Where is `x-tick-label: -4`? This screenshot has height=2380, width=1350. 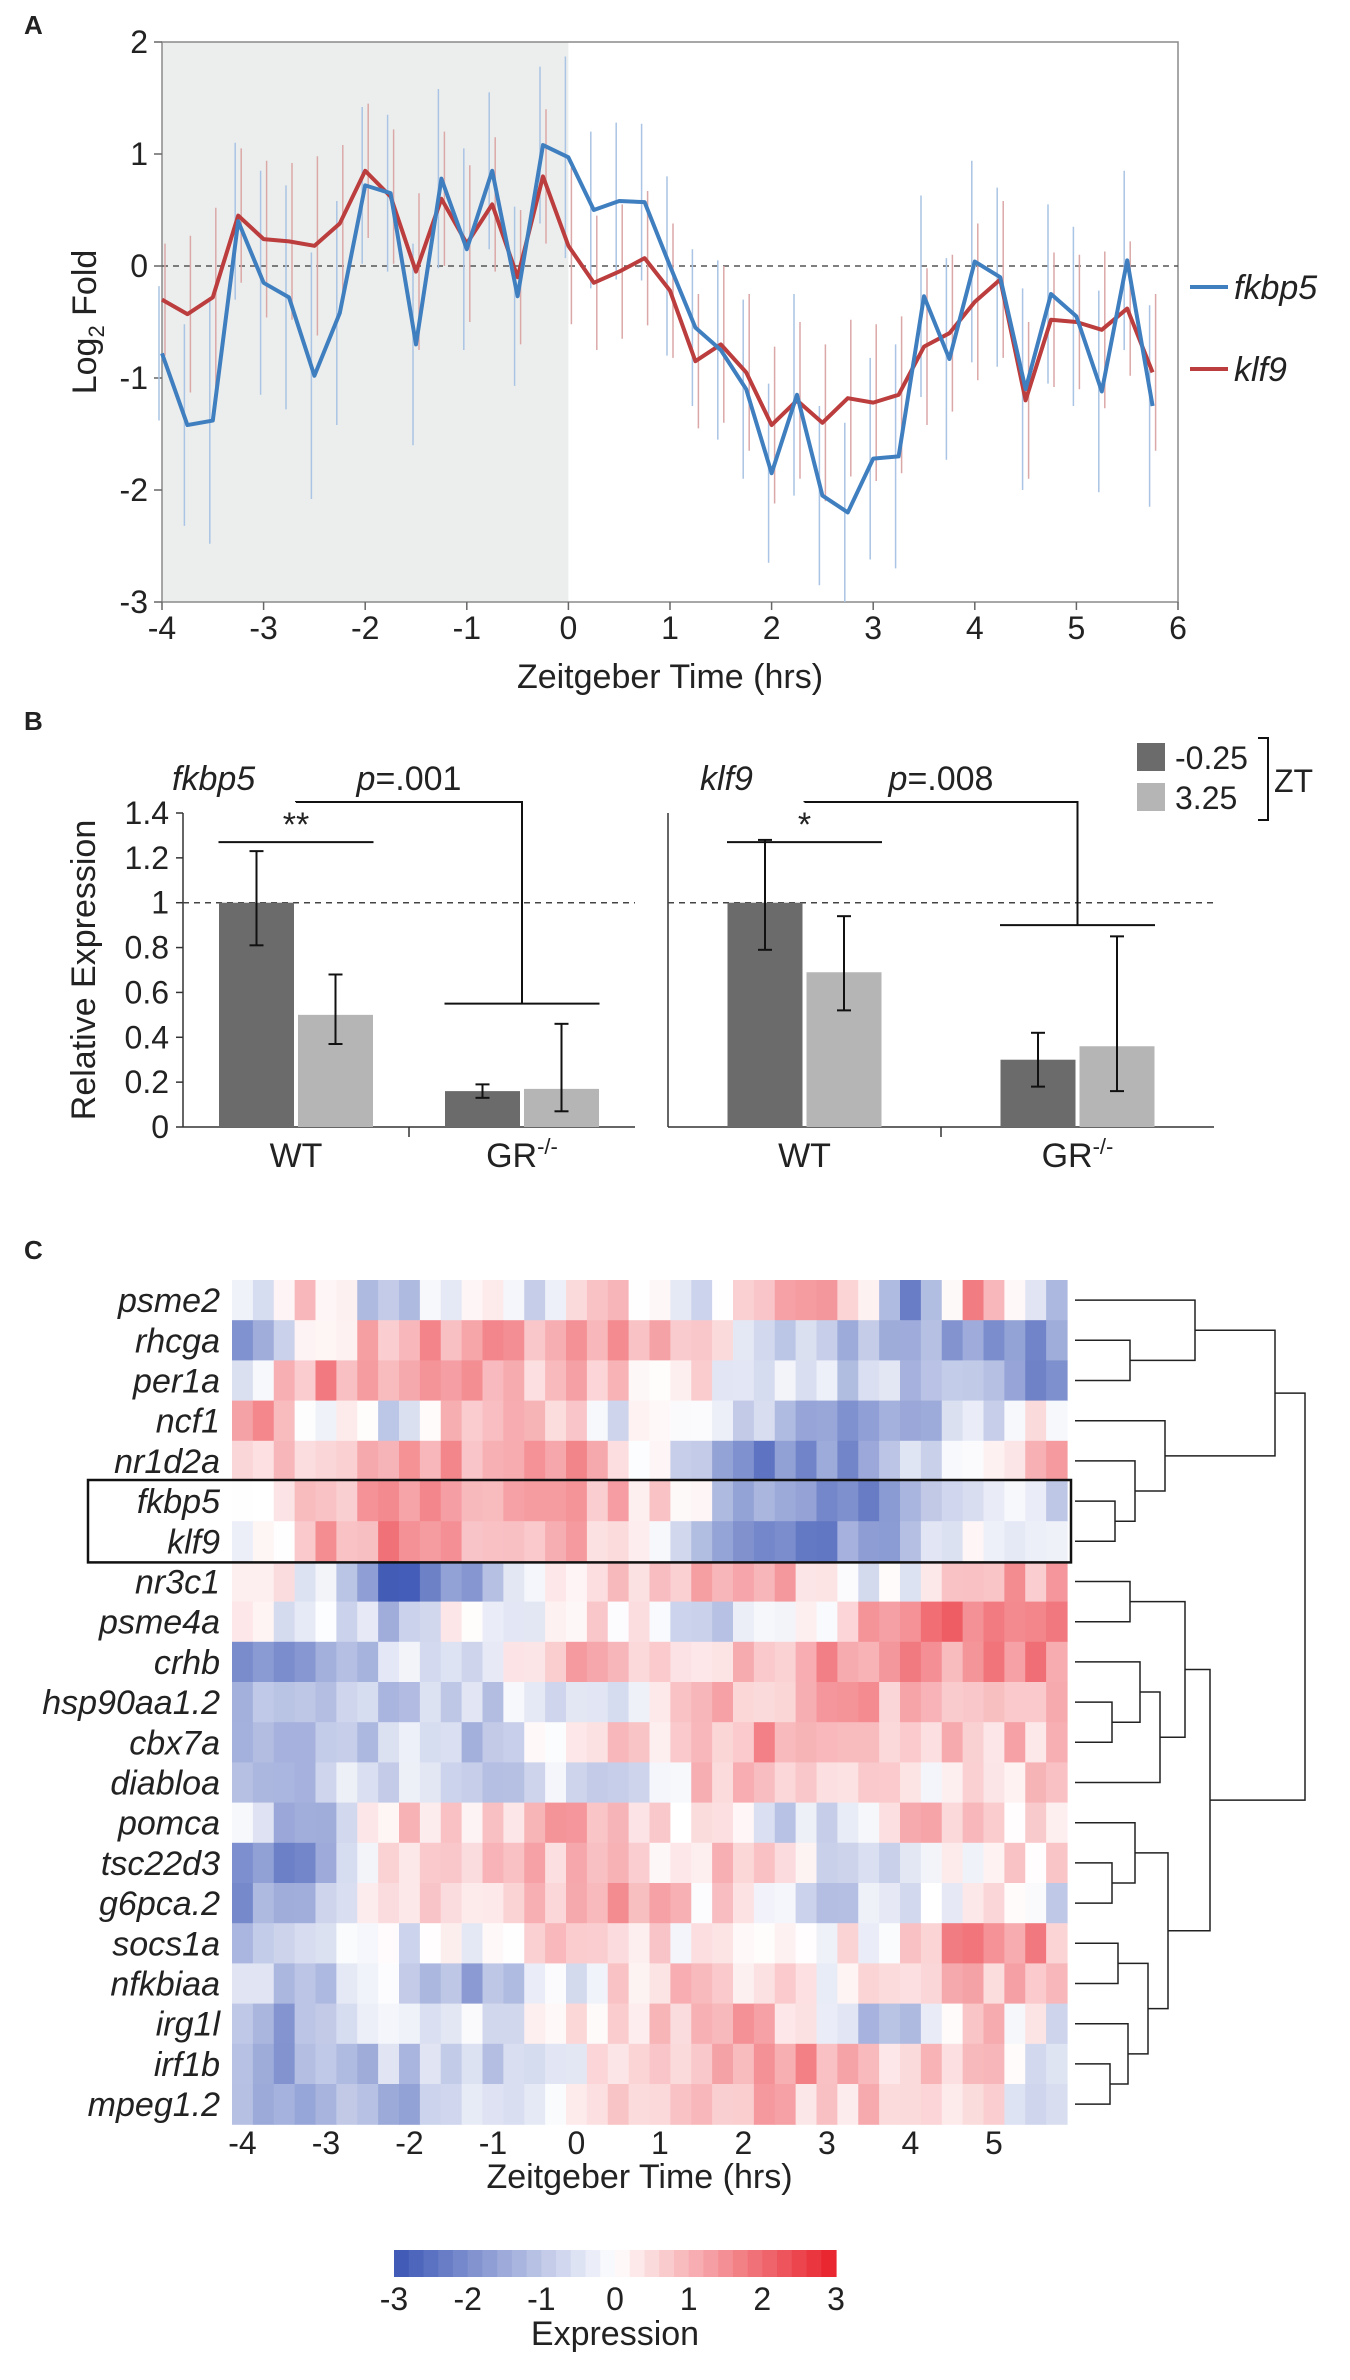
x-tick-label: -4 is located at coordinates (242, 2143).